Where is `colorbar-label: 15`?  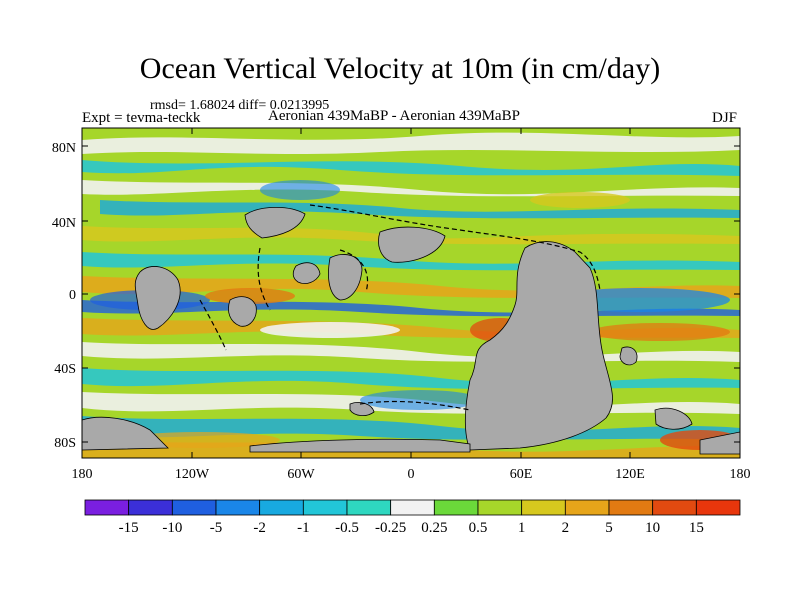 colorbar-label: 15 is located at coordinates (696, 528).